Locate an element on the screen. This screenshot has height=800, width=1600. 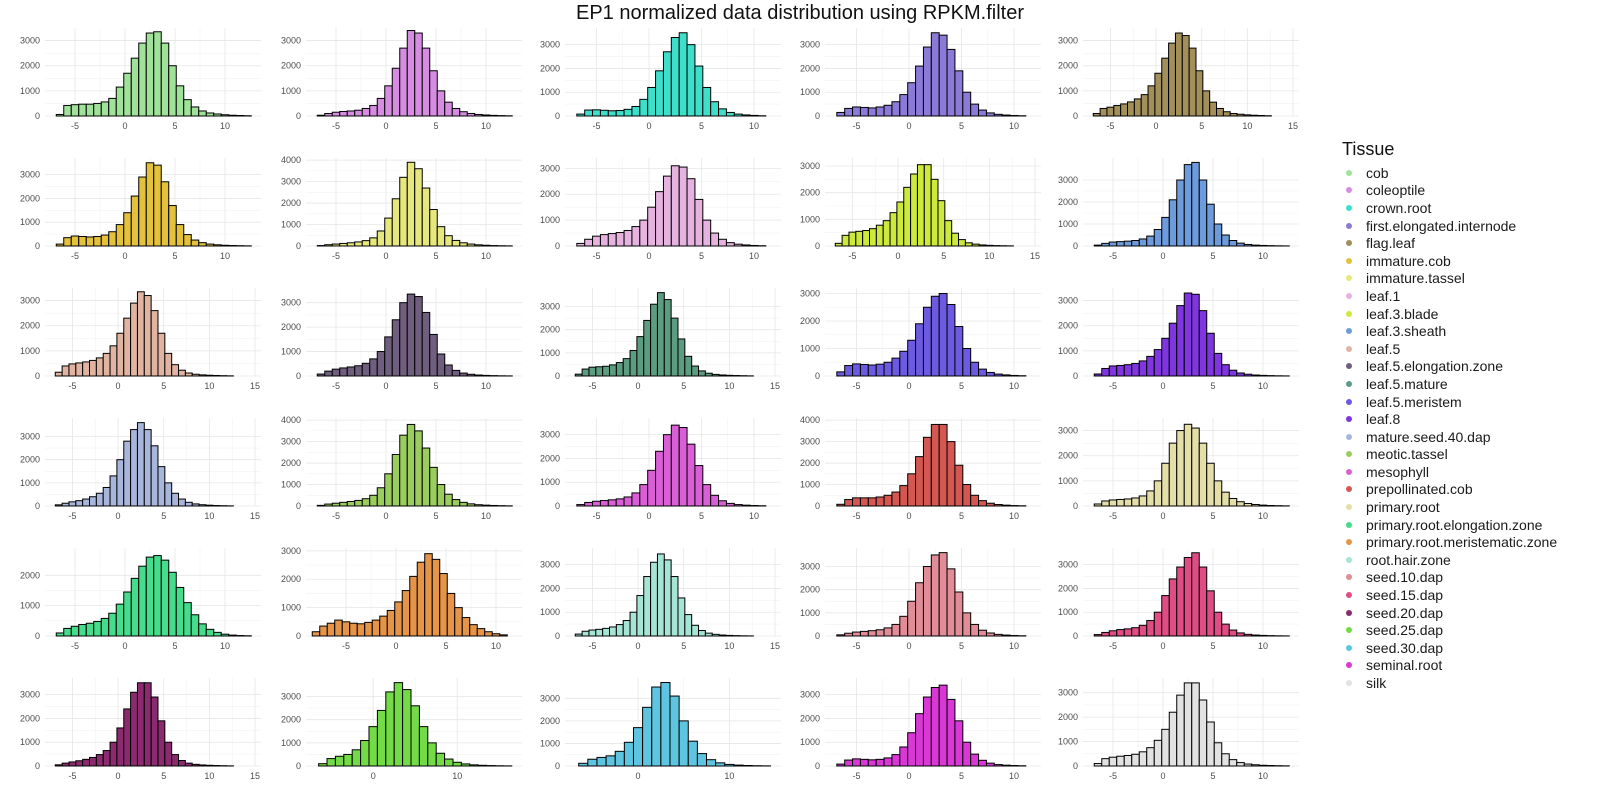
facet-mesophyll: 0 1000 2000 3000 -5 0 5 10 is located at coordinates (660, 469).